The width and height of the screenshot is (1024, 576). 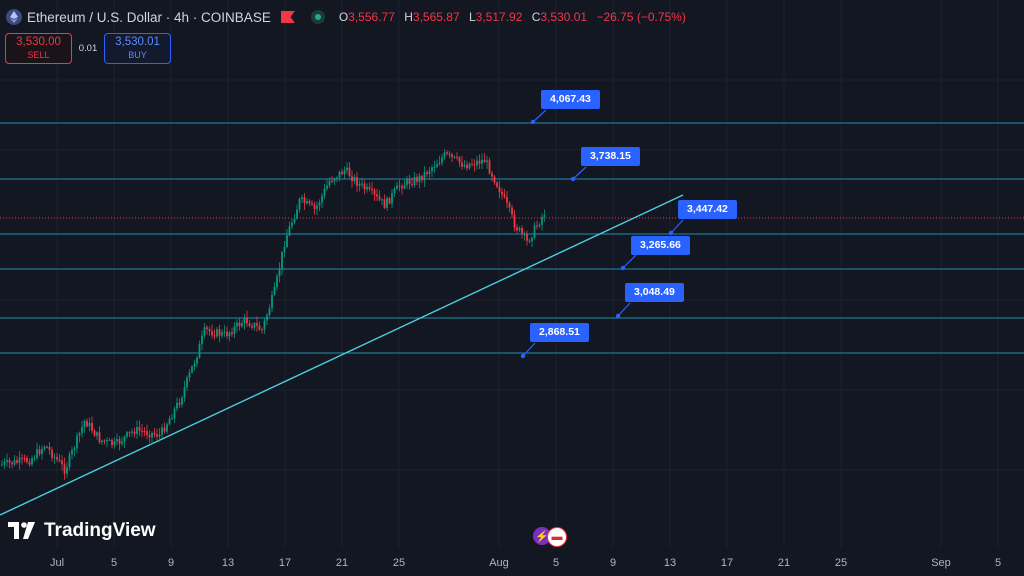 What do you see at coordinates (287, 17) in the screenshot?
I see `flag-icon` at bounding box center [287, 17].